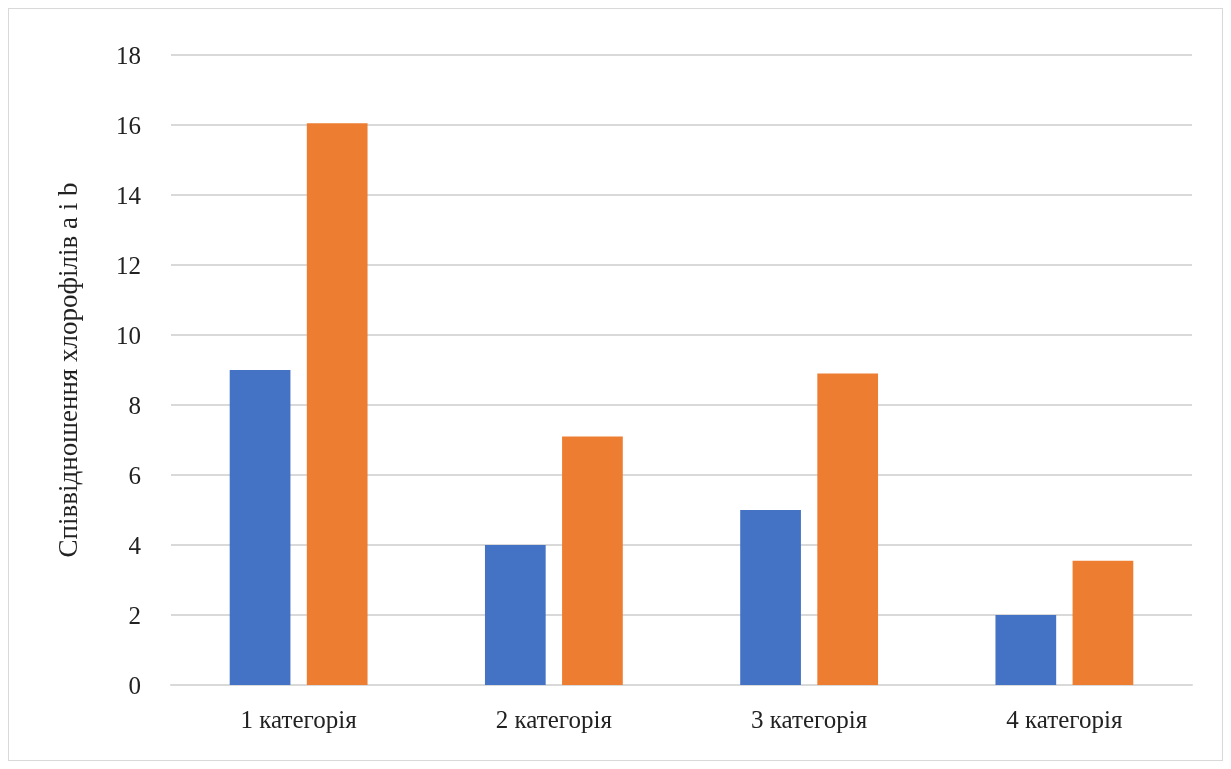  I want to click on y-tick-label: 4, so click(135, 545).